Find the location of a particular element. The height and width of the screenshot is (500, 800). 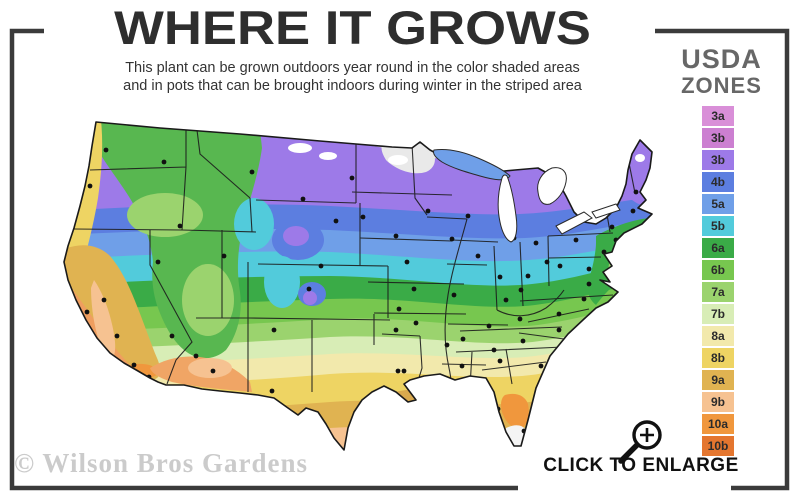

zone-swatch-7b: 7b is located at coordinates (718, 314).